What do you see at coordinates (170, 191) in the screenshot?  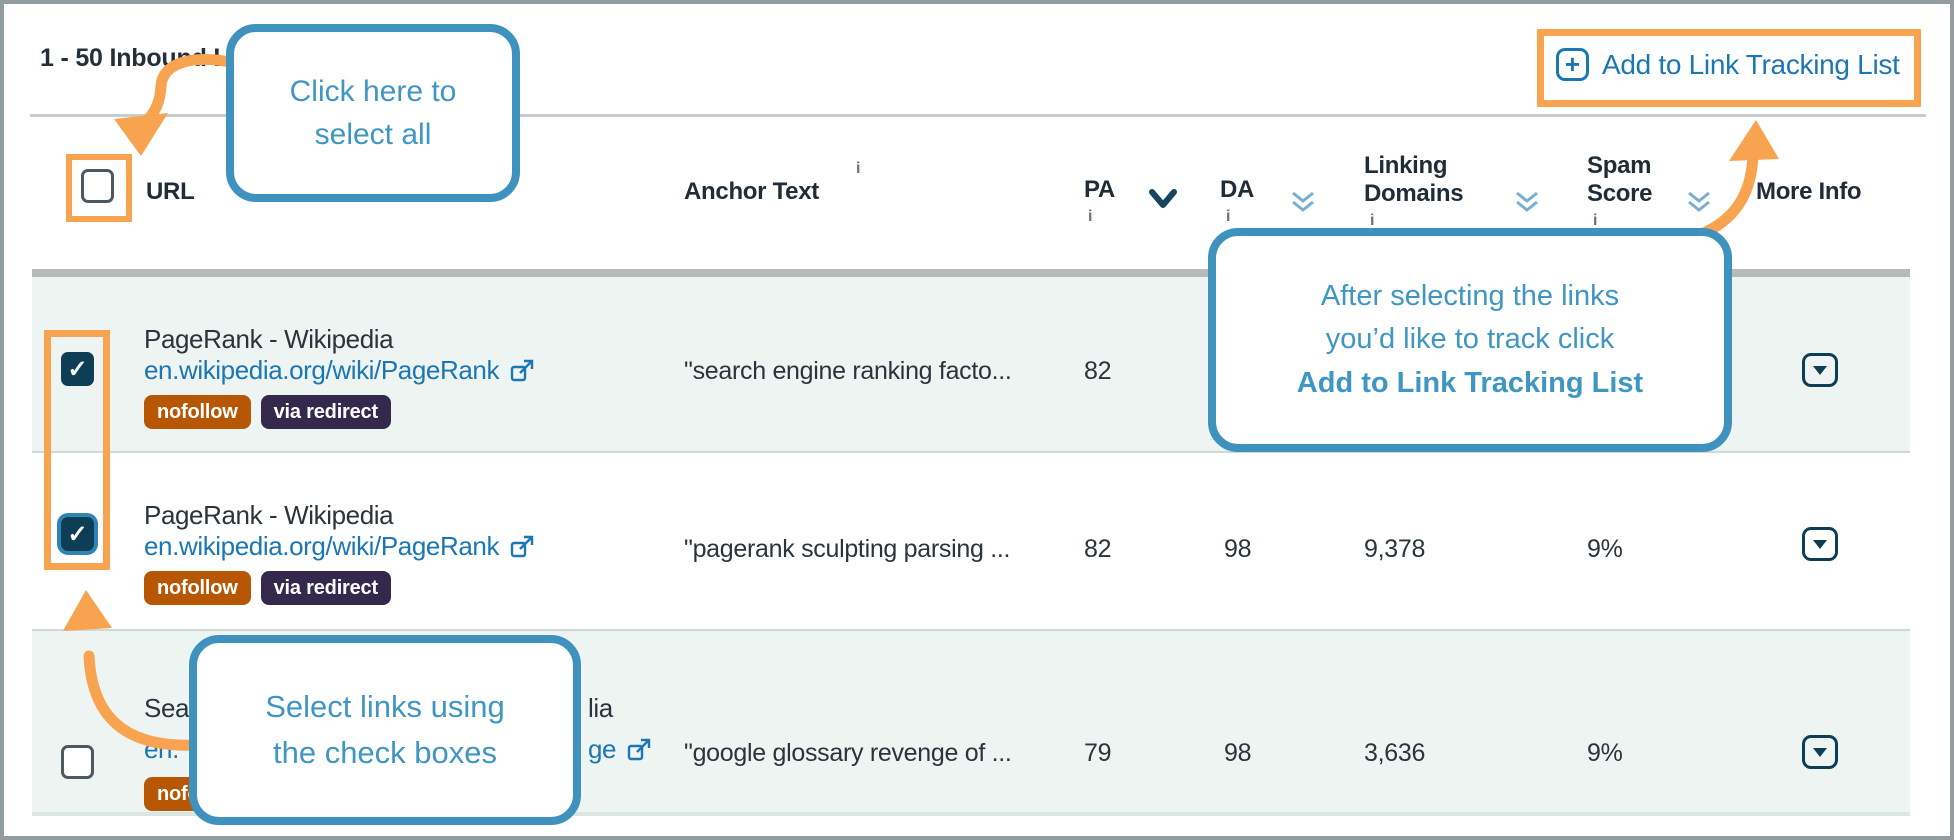 I see `column-header-url: URL` at bounding box center [170, 191].